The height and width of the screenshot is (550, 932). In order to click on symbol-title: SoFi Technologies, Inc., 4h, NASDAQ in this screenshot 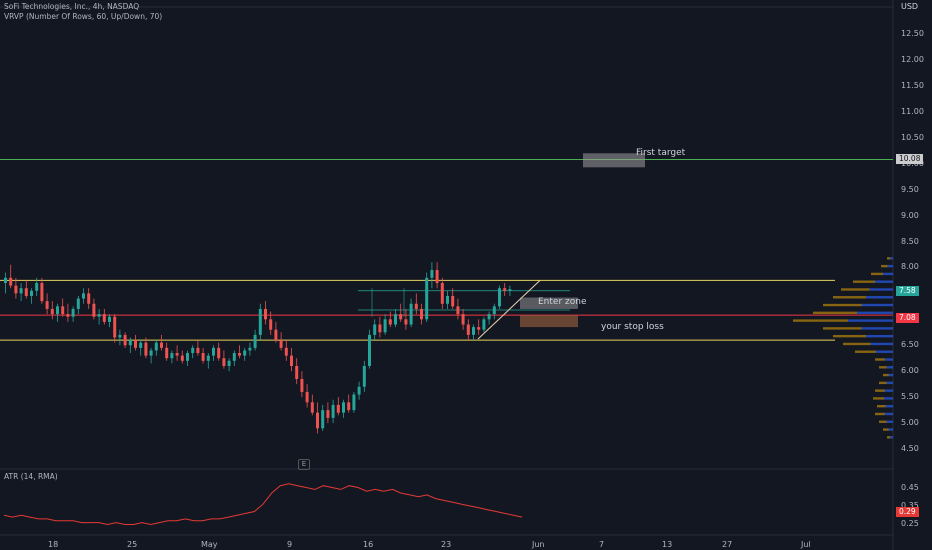, I will do `click(72, 6)`.